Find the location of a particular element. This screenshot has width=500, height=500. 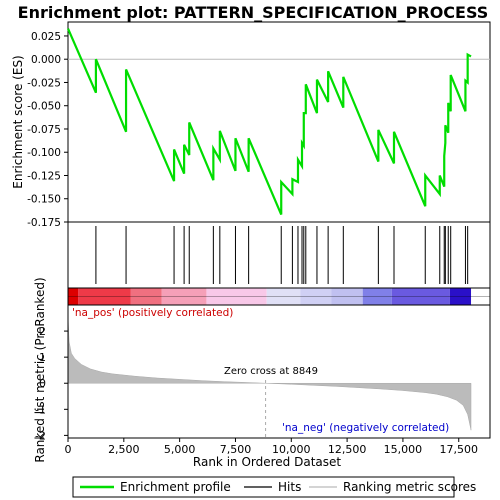

es-y-tick-label: -0.050 is located at coordinates (44, 107).